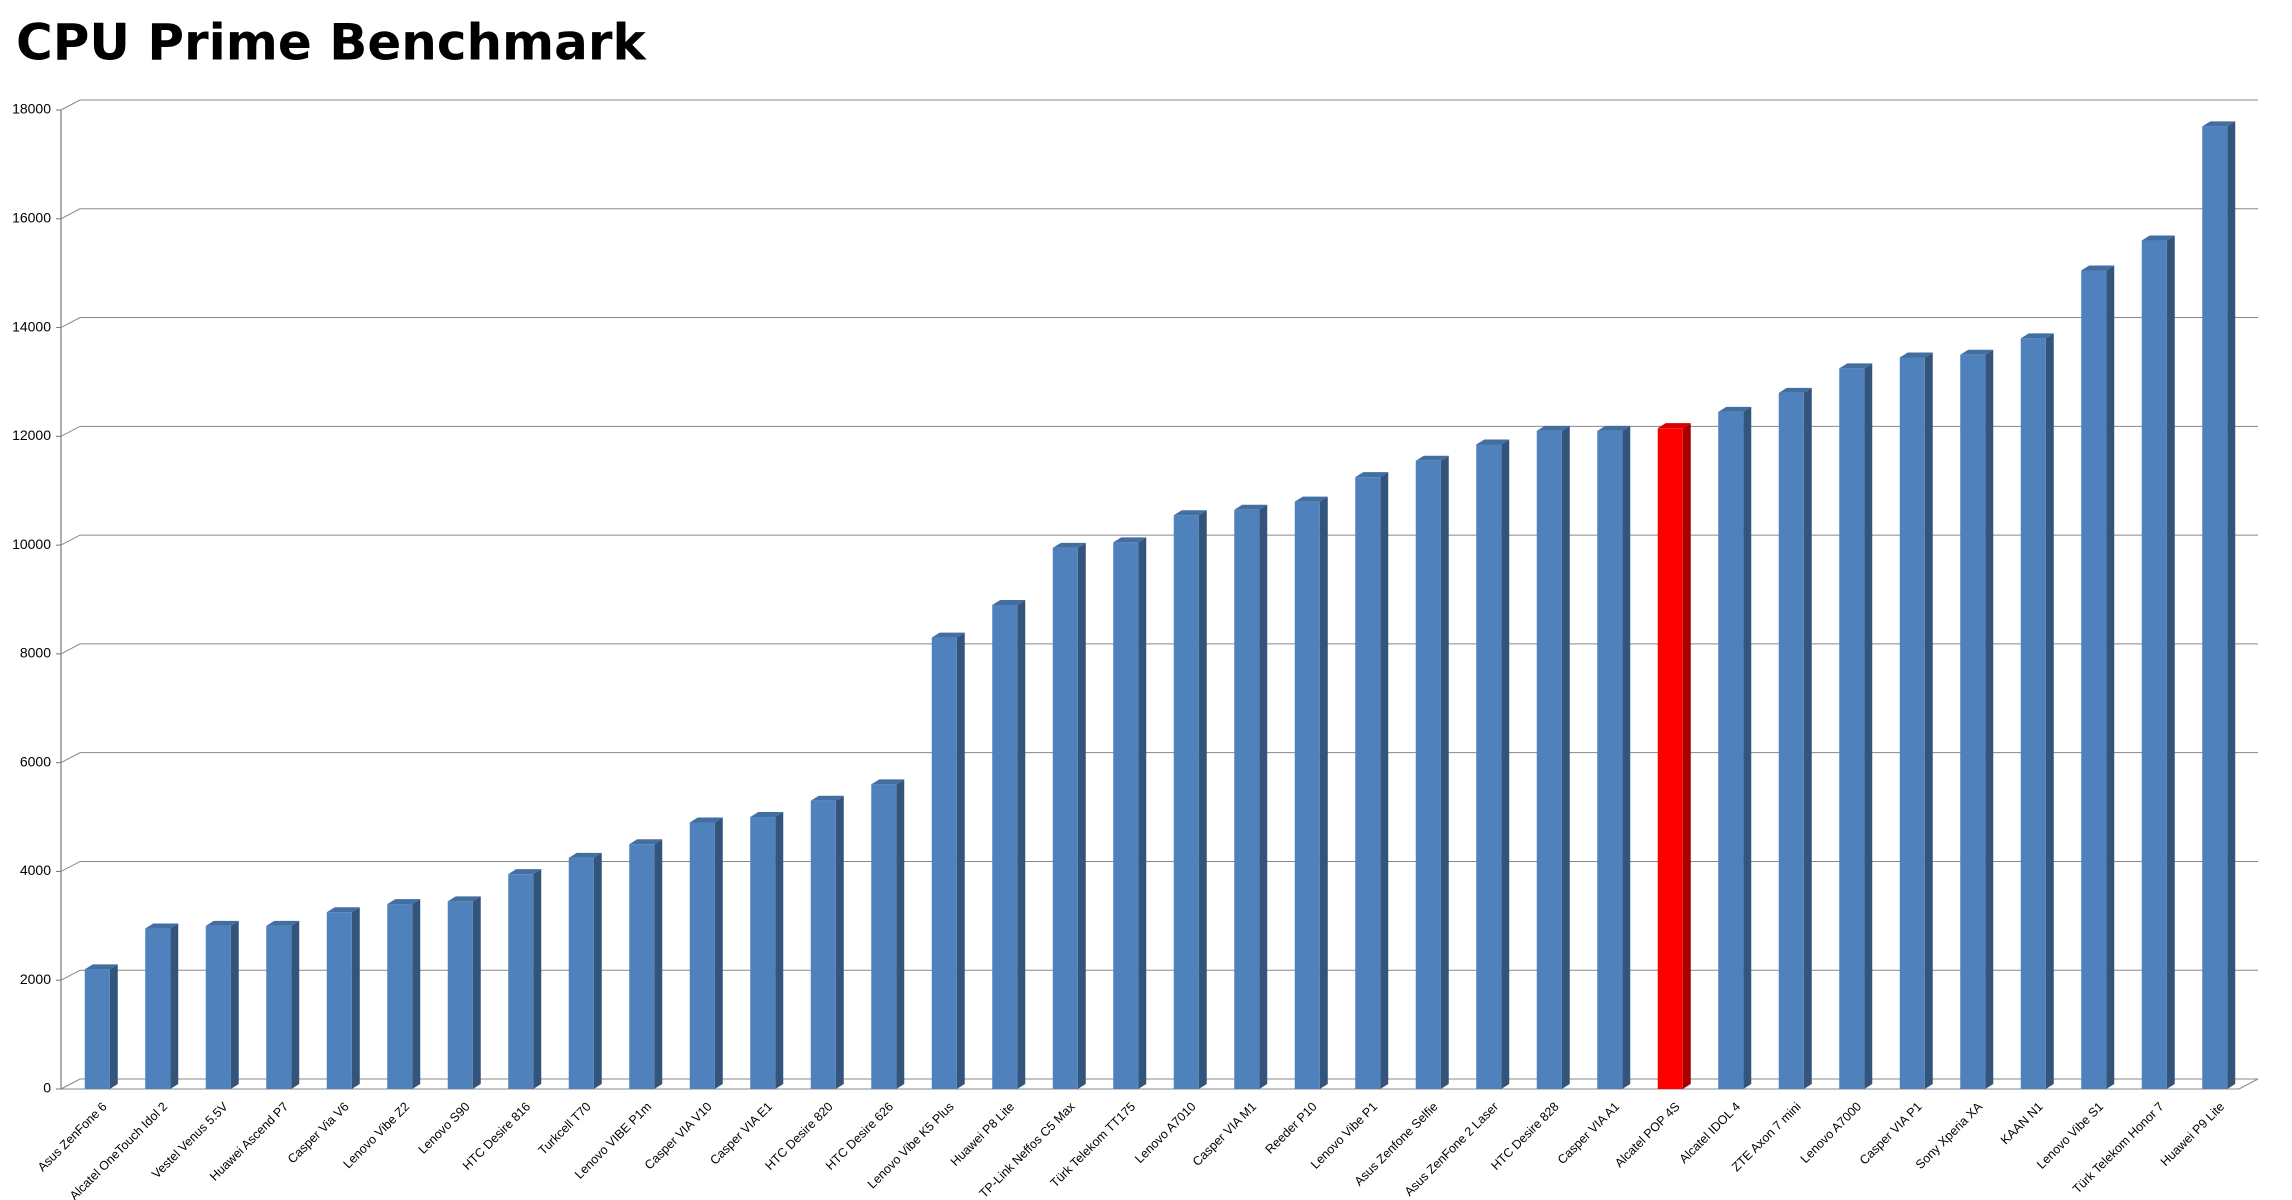 The width and height of the screenshot is (2292, 1200). What do you see at coordinates (982, 1134) in the screenshot?
I see `x-tick-label: Huawei P8 Lite` at bounding box center [982, 1134].